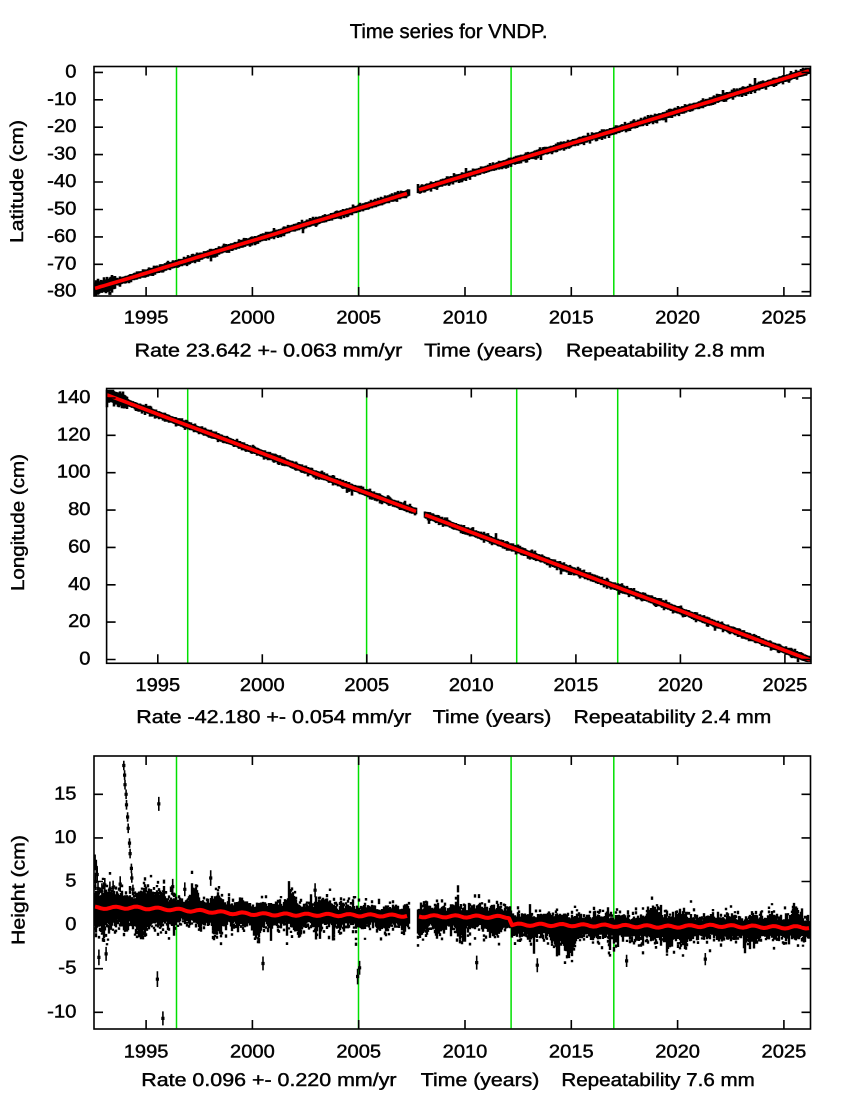 The image size is (850, 1105). I want to click on svg-text: Rate -42.180 +- 0.054 mm/yr, so click(273, 716).